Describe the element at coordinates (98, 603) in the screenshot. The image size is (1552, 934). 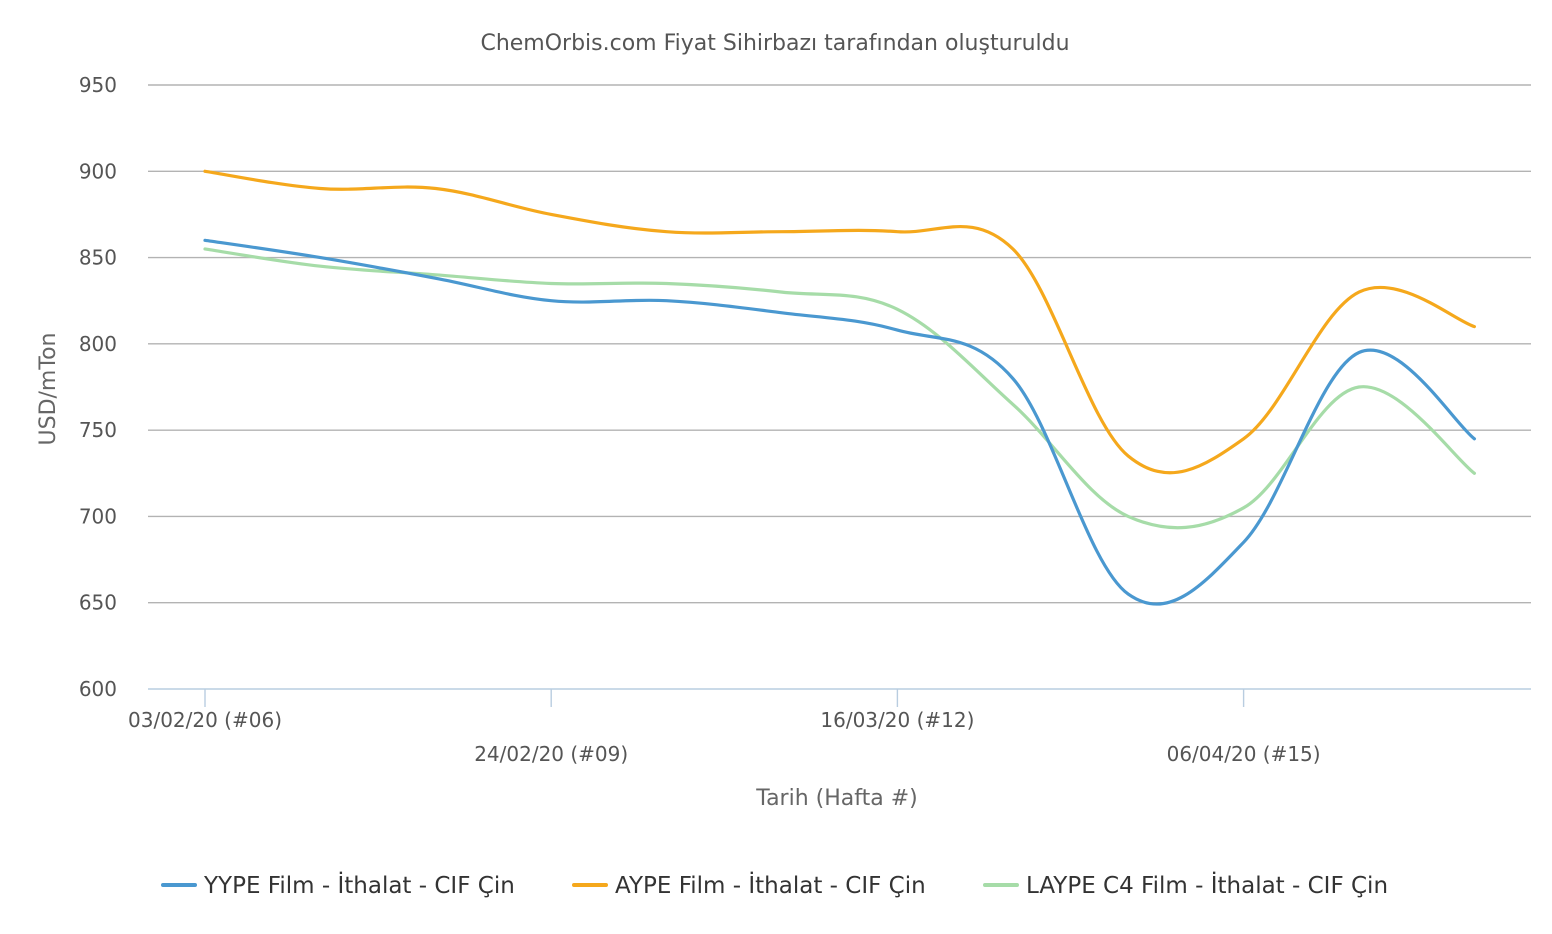
I see `y-tick-label: 650` at that location.